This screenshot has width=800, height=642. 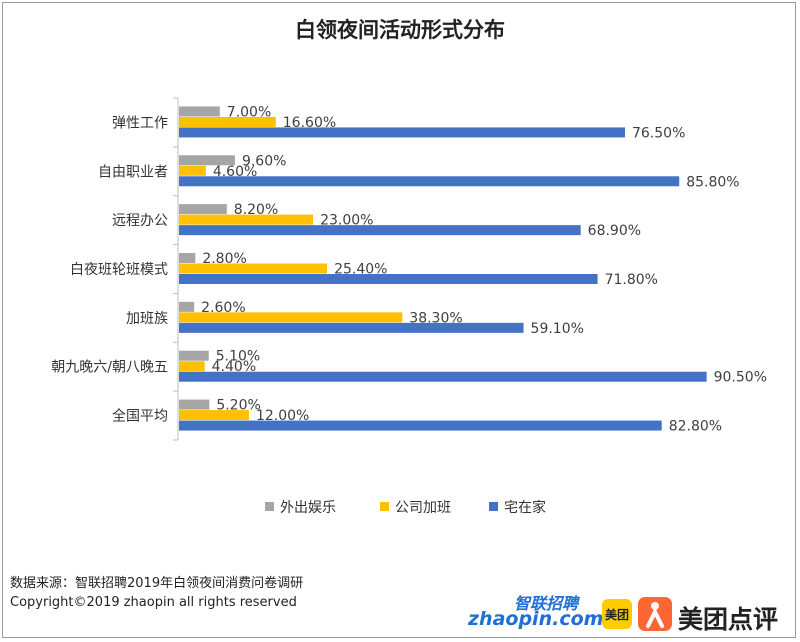 What do you see at coordinates (133, 172) in the screenshot?
I see `category-label: 自由职业者` at bounding box center [133, 172].